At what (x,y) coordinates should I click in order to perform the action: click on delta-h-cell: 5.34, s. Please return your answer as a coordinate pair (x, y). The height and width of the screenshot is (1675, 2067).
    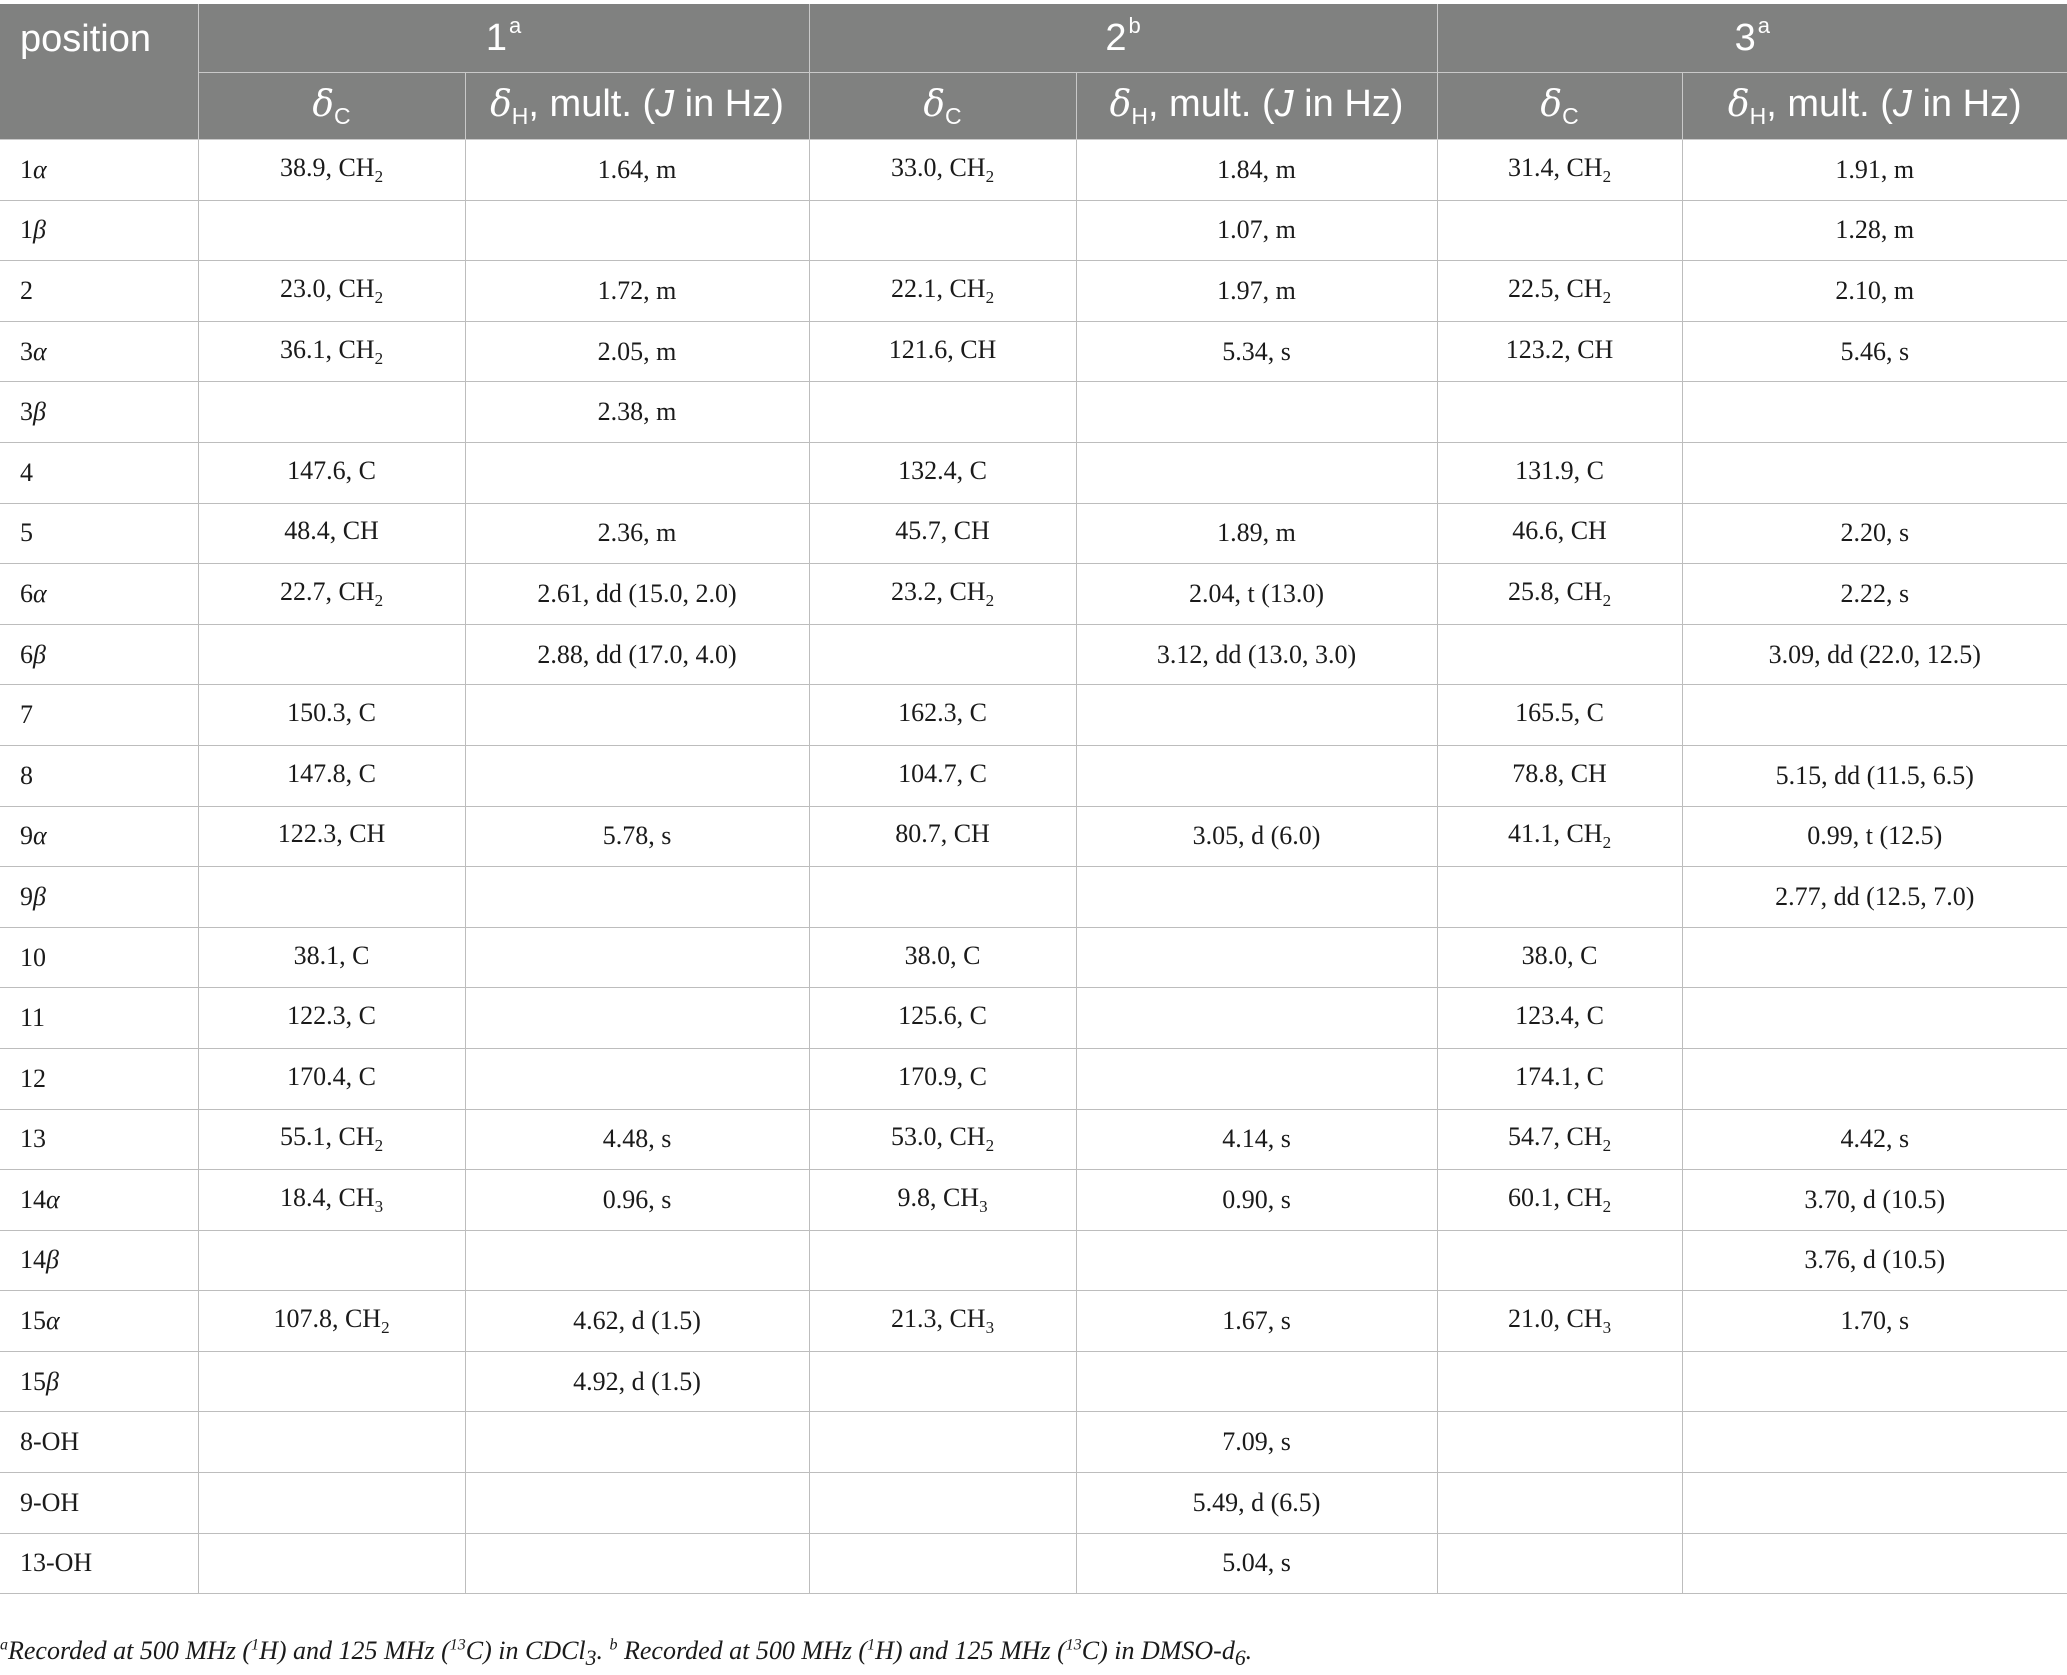
    Looking at the image, I should click on (1256, 352).